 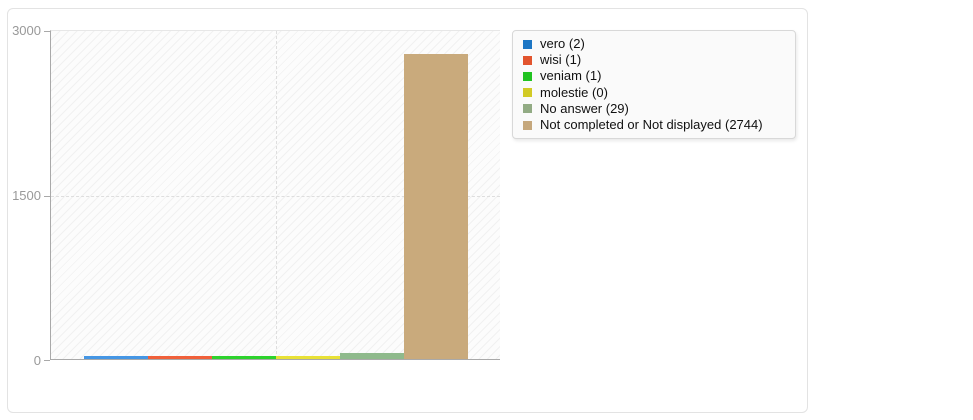 What do you see at coordinates (26, 195) in the screenshot?
I see `y-axis-label-1500: 1500` at bounding box center [26, 195].